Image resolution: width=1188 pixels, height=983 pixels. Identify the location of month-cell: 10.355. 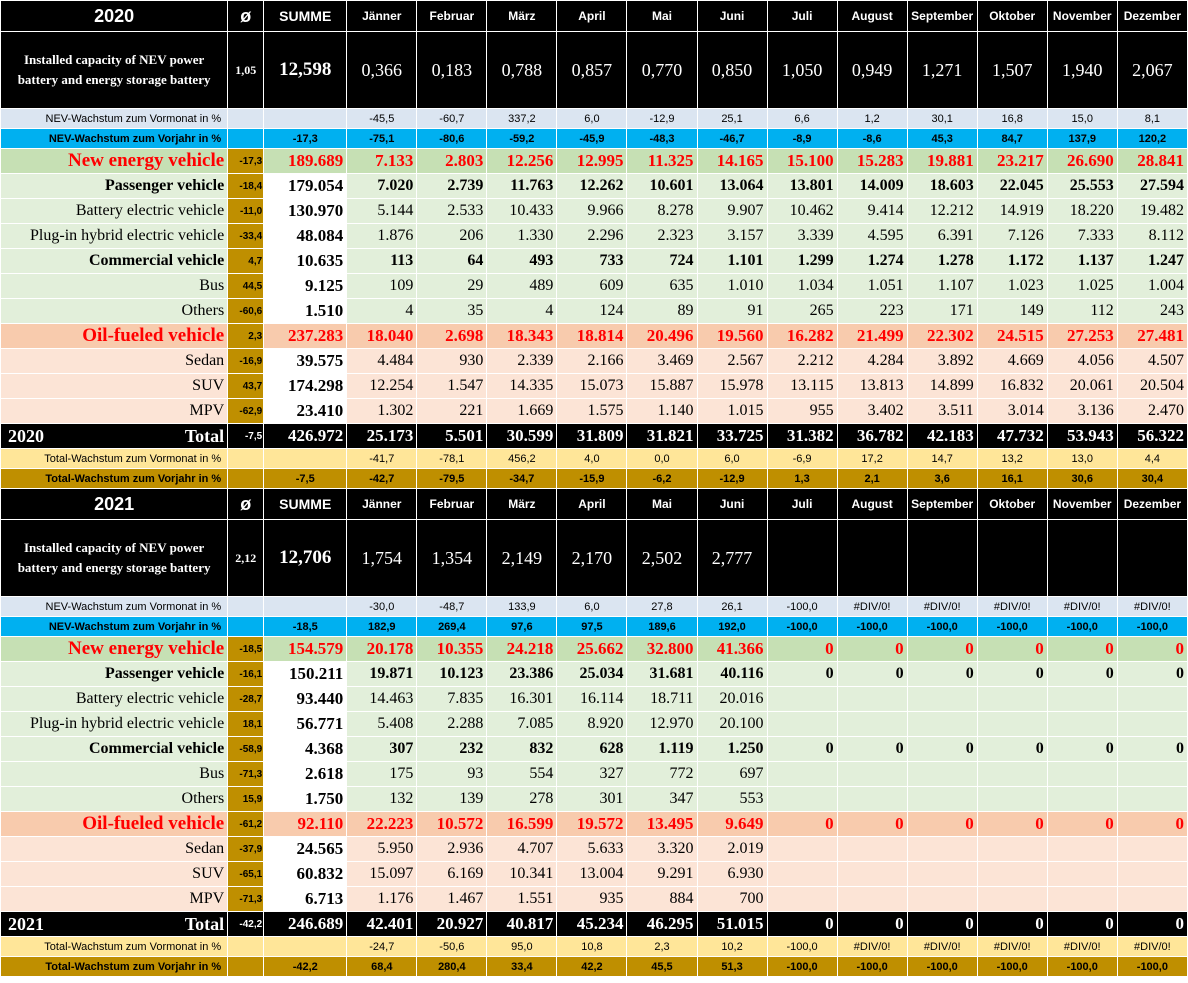
(452, 649).